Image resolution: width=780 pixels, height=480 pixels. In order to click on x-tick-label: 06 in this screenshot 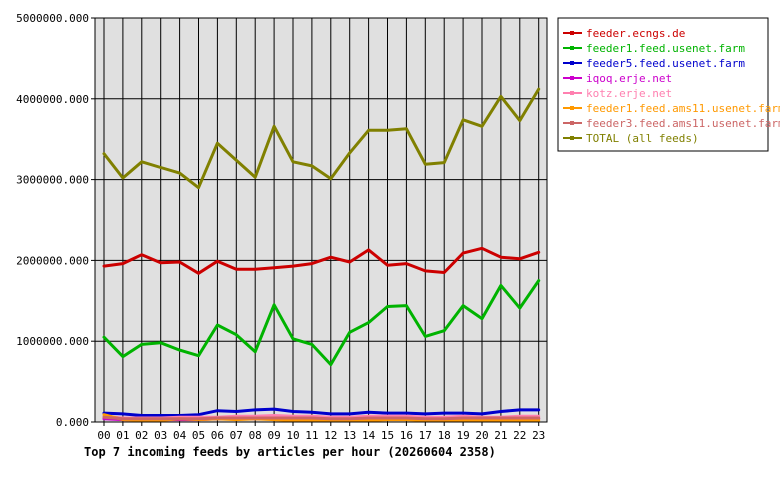, I will do `click(217, 435)`.